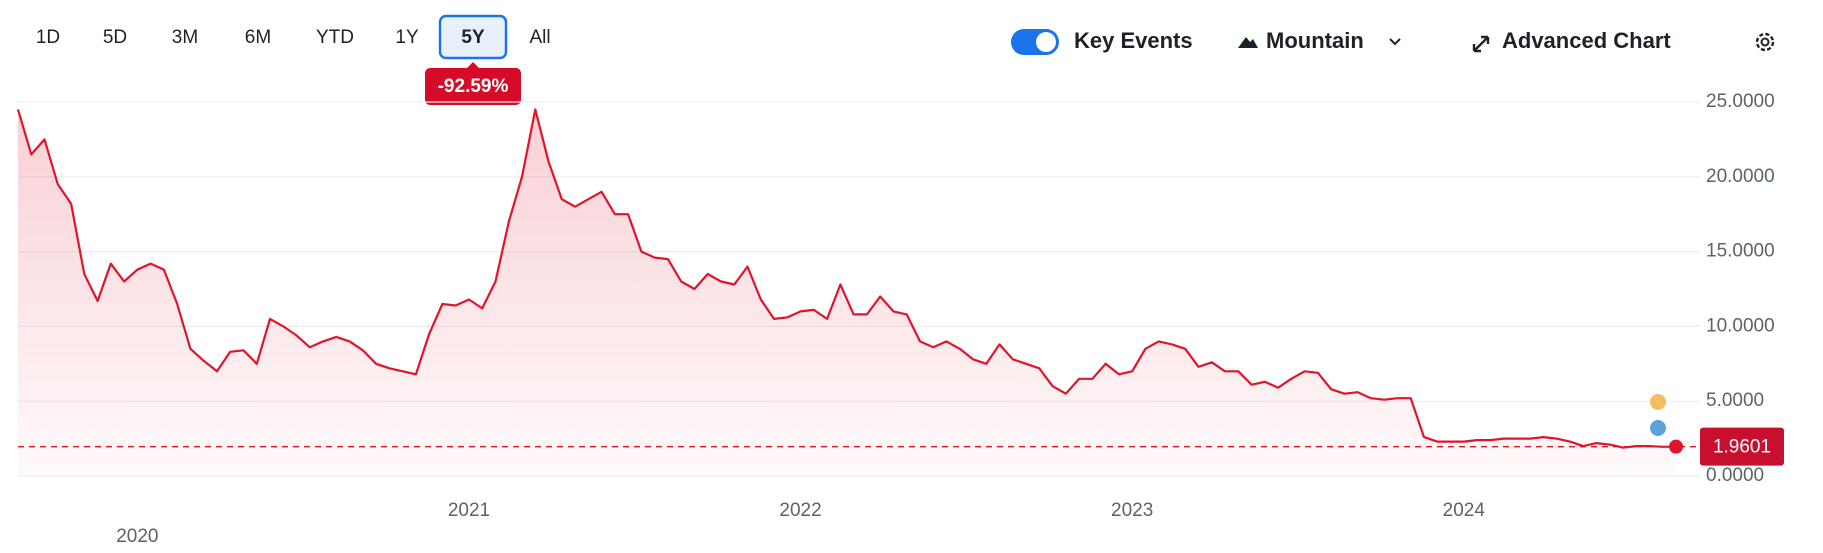  What do you see at coordinates (137, 536) in the screenshot?
I see `x-tick-label: 2020` at bounding box center [137, 536].